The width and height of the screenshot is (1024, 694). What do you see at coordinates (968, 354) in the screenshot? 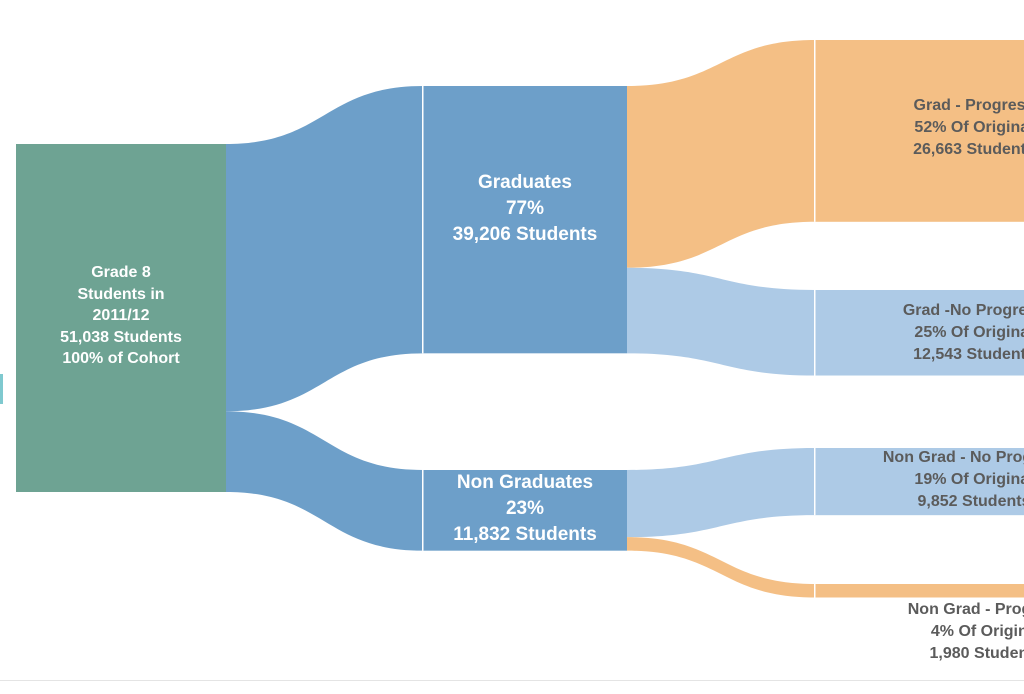
I see `grad-no-progress-students: 12,543 Students` at bounding box center [968, 354].